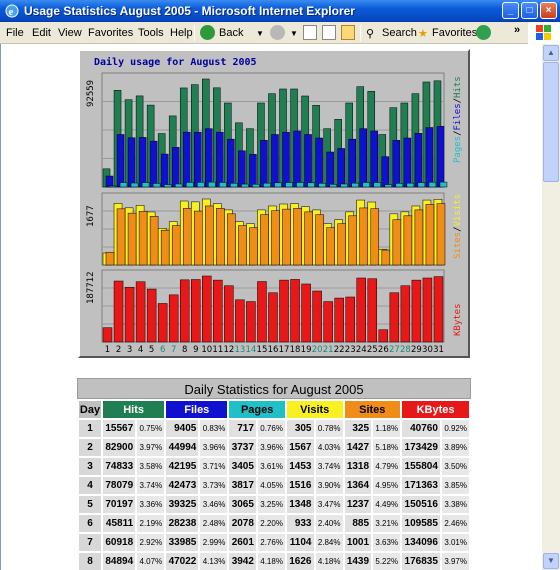 This screenshot has height=570, width=560. I want to click on legend-entry: Visits, so click(458, 210).